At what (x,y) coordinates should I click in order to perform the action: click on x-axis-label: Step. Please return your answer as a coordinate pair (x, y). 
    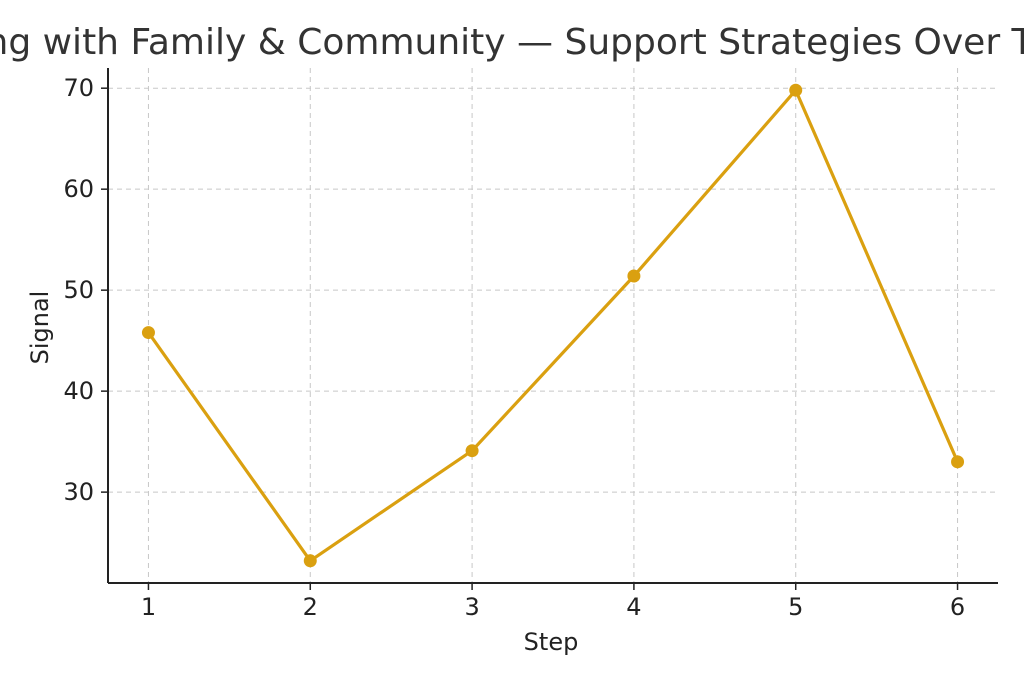
    Looking at the image, I should click on (551, 642).